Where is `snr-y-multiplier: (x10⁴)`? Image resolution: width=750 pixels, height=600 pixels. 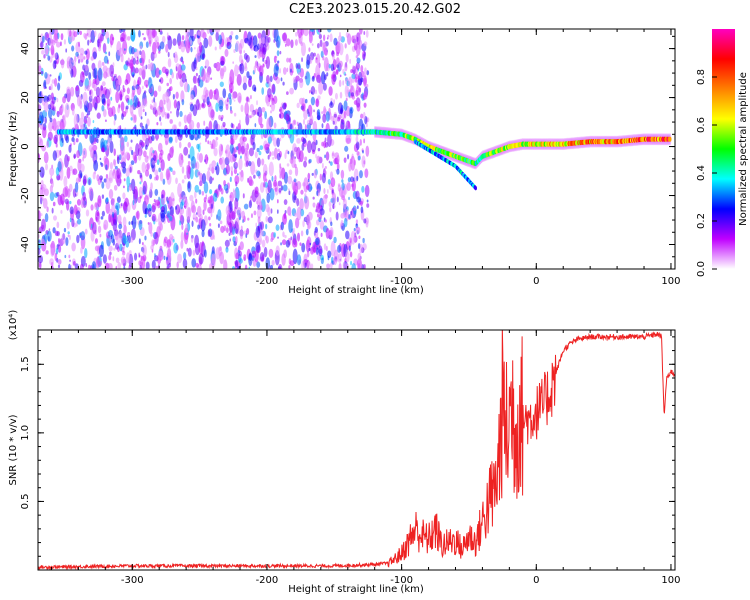 snr-y-multiplier: (x10⁴) is located at coordinates (13, 325).